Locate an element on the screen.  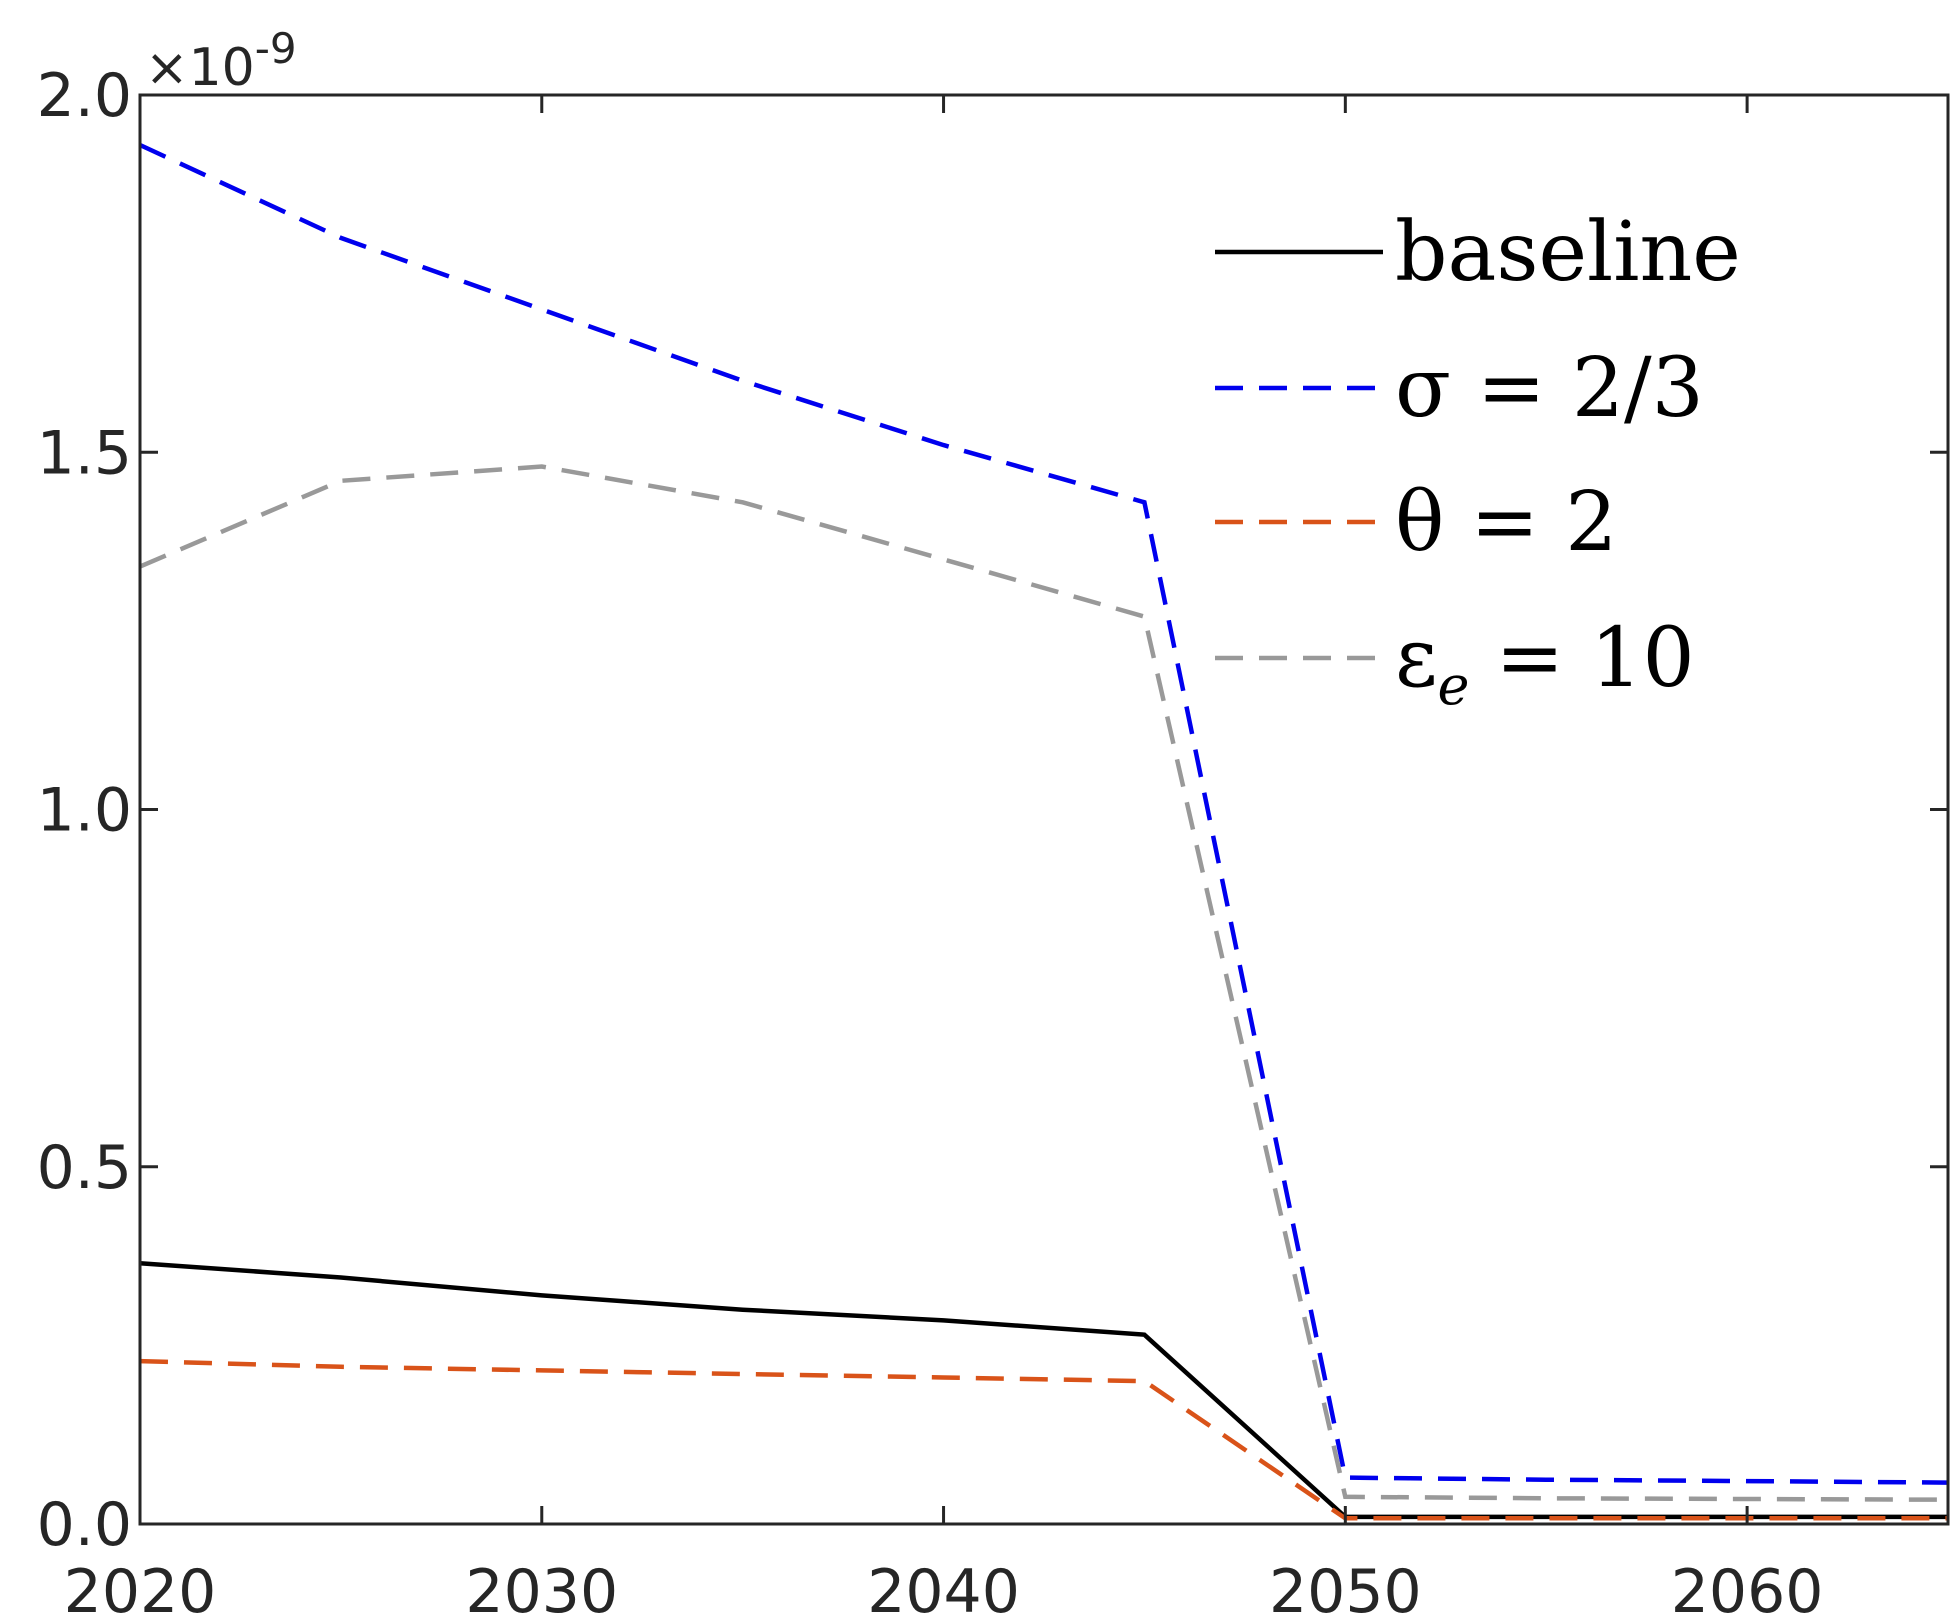
legend-label-subscript: e is located at coordinates (1453, 685).